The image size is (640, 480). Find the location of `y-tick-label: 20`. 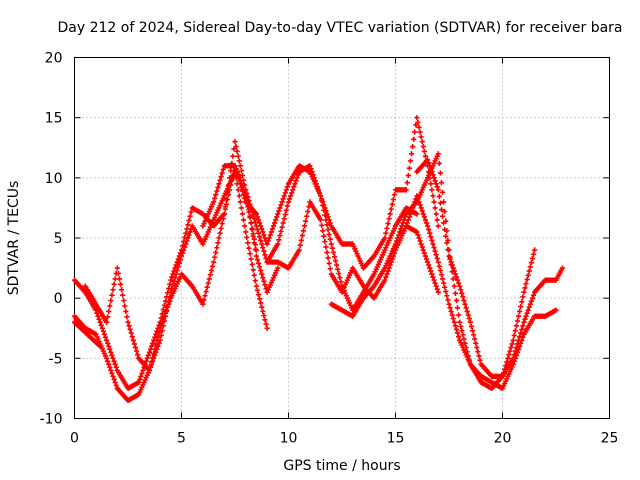

y-tick-label: 20 is located at coordinates (54, 59).